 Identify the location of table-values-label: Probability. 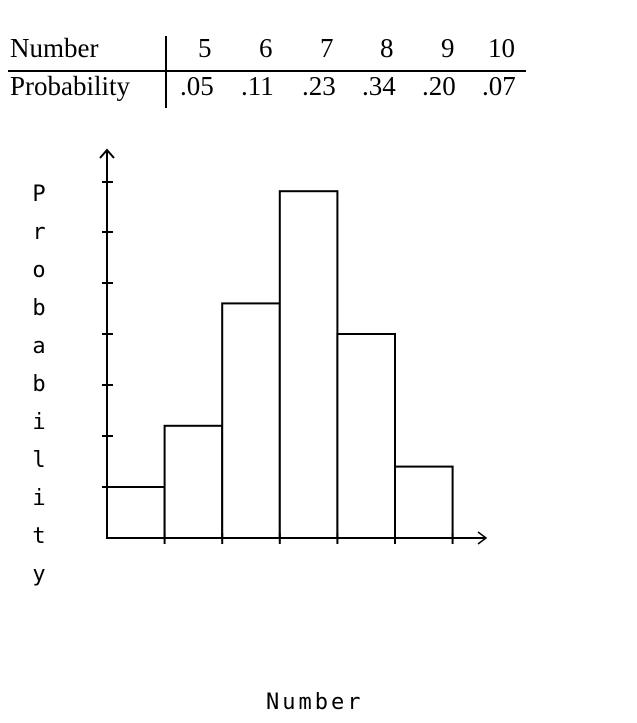
(70, 86).